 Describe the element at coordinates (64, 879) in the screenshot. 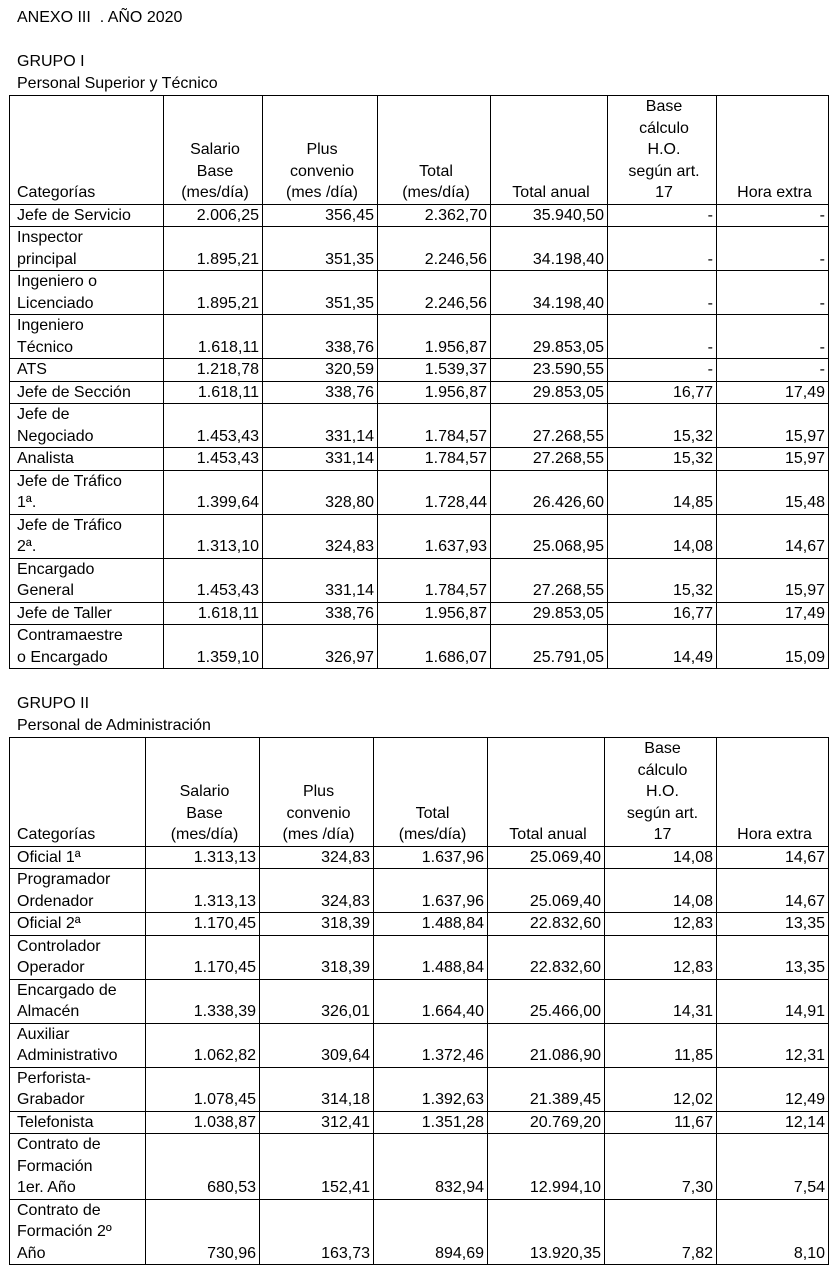

I see `category-line: Programador` at that location.